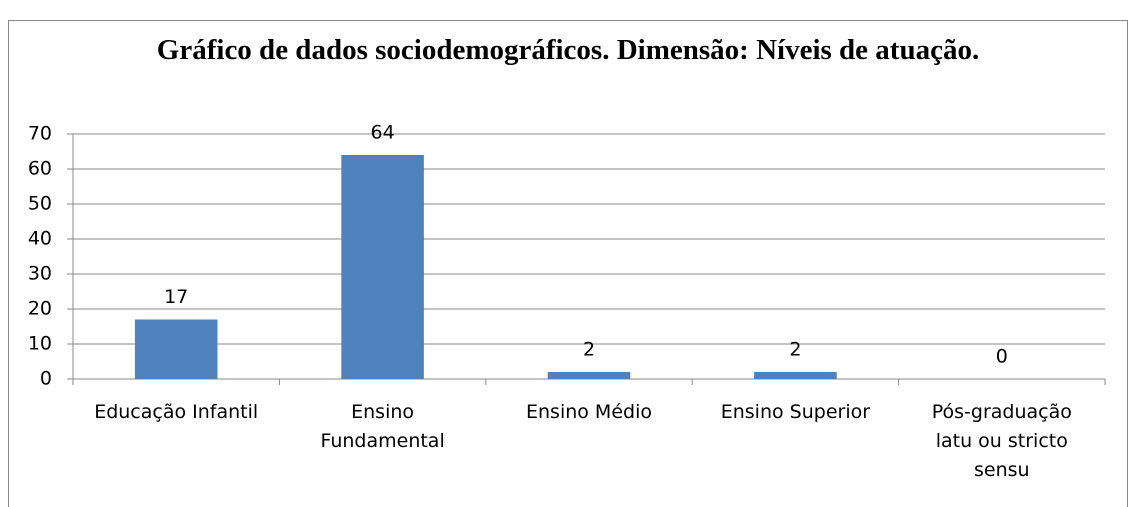 The height and width of the screenshot is (507, 1136). Describe the element at coordinates (40, 134) in the screenshot. I see `y-tick-label: 70` at that location.